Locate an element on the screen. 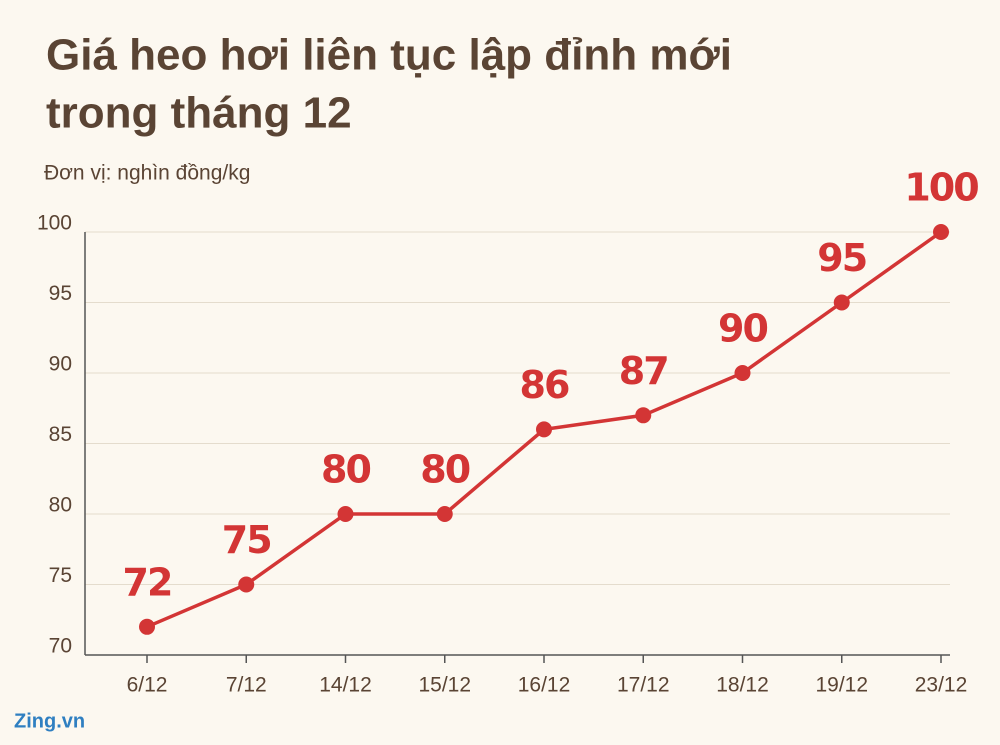  data-label: 90 is located at coordinates (742, 329).